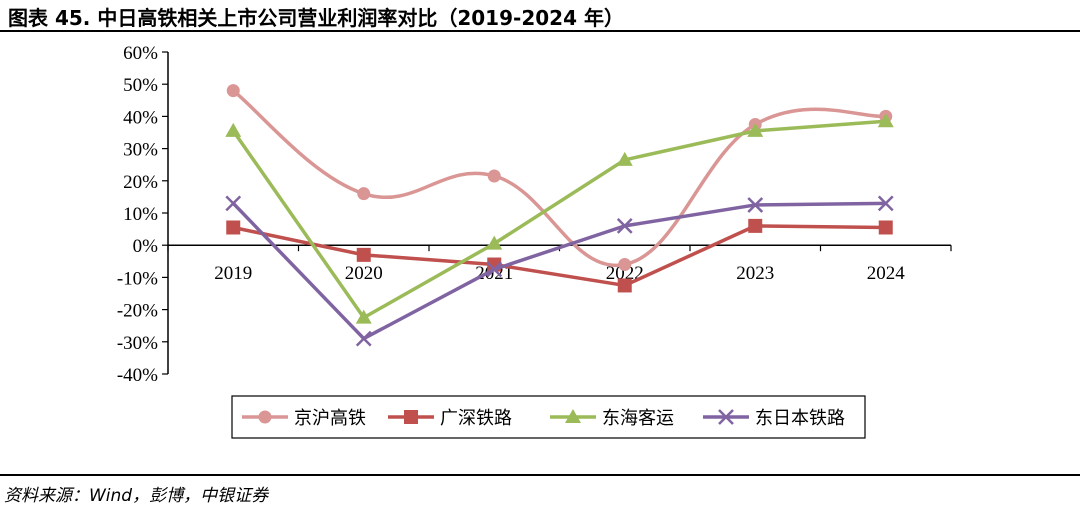  I want to click on y-tick-label: 50%, so click(140, 85).